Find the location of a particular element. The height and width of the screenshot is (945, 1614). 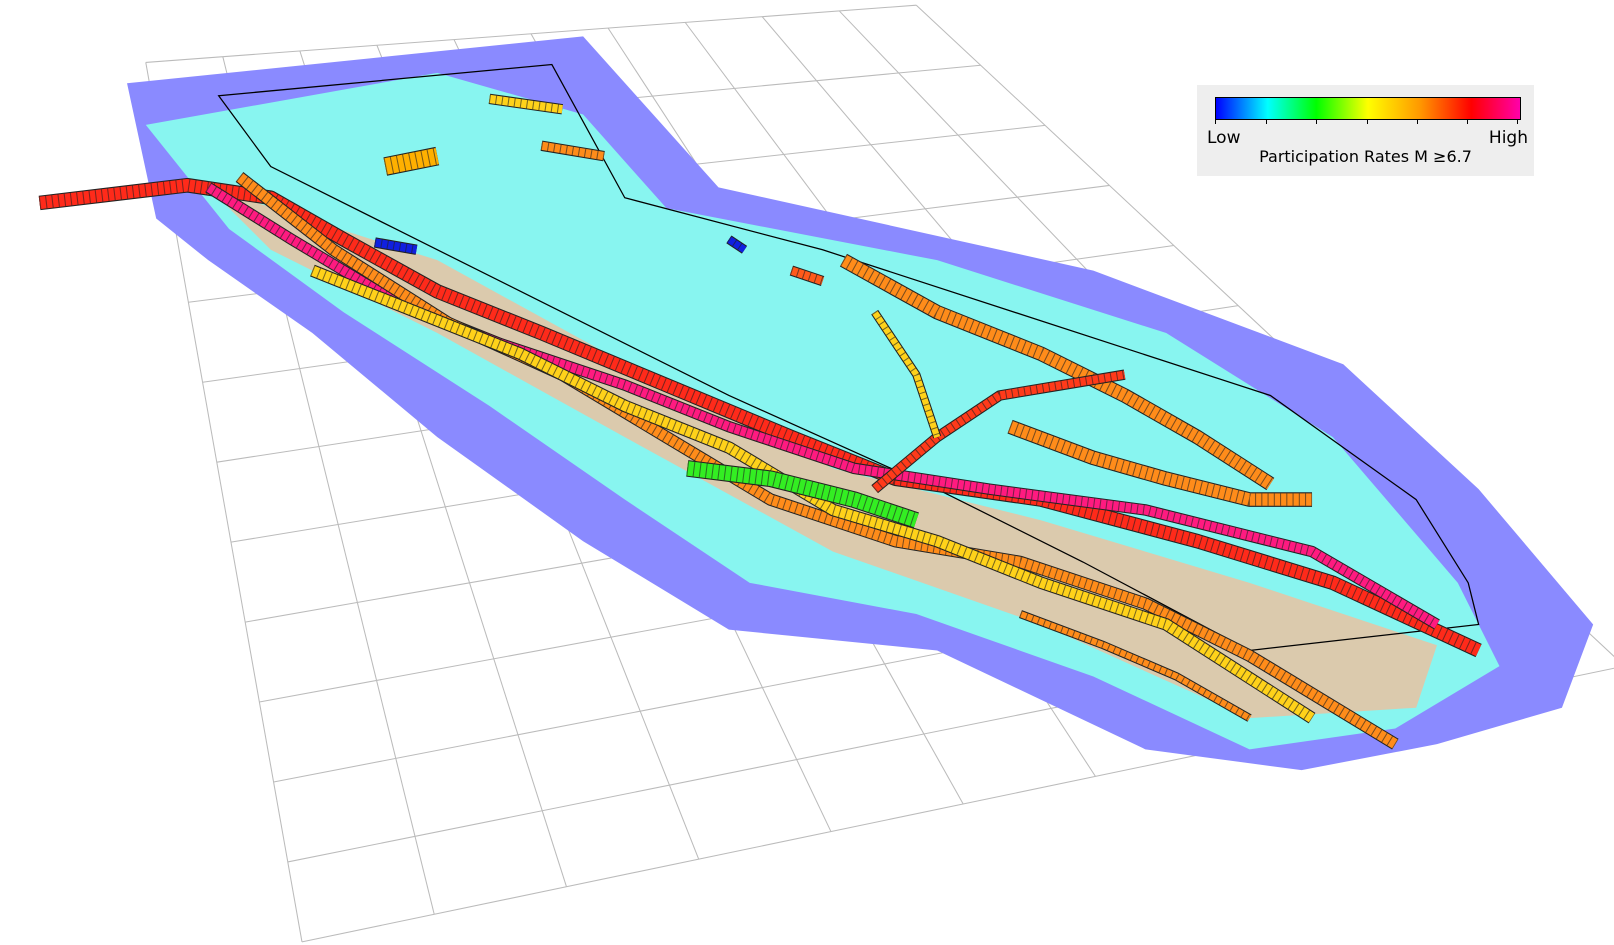

colorbar is located at coordinates (1368, 108).